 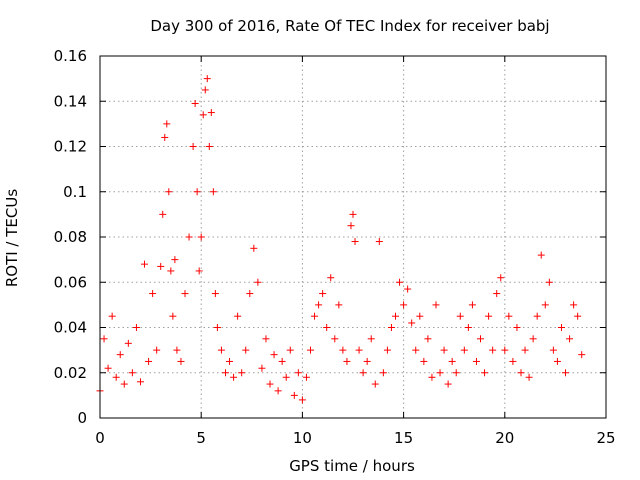 What do you see at coordinates (201, 438) in the screenshot?
I see `x-tick-label: 5` at bounding box center [201, 438].